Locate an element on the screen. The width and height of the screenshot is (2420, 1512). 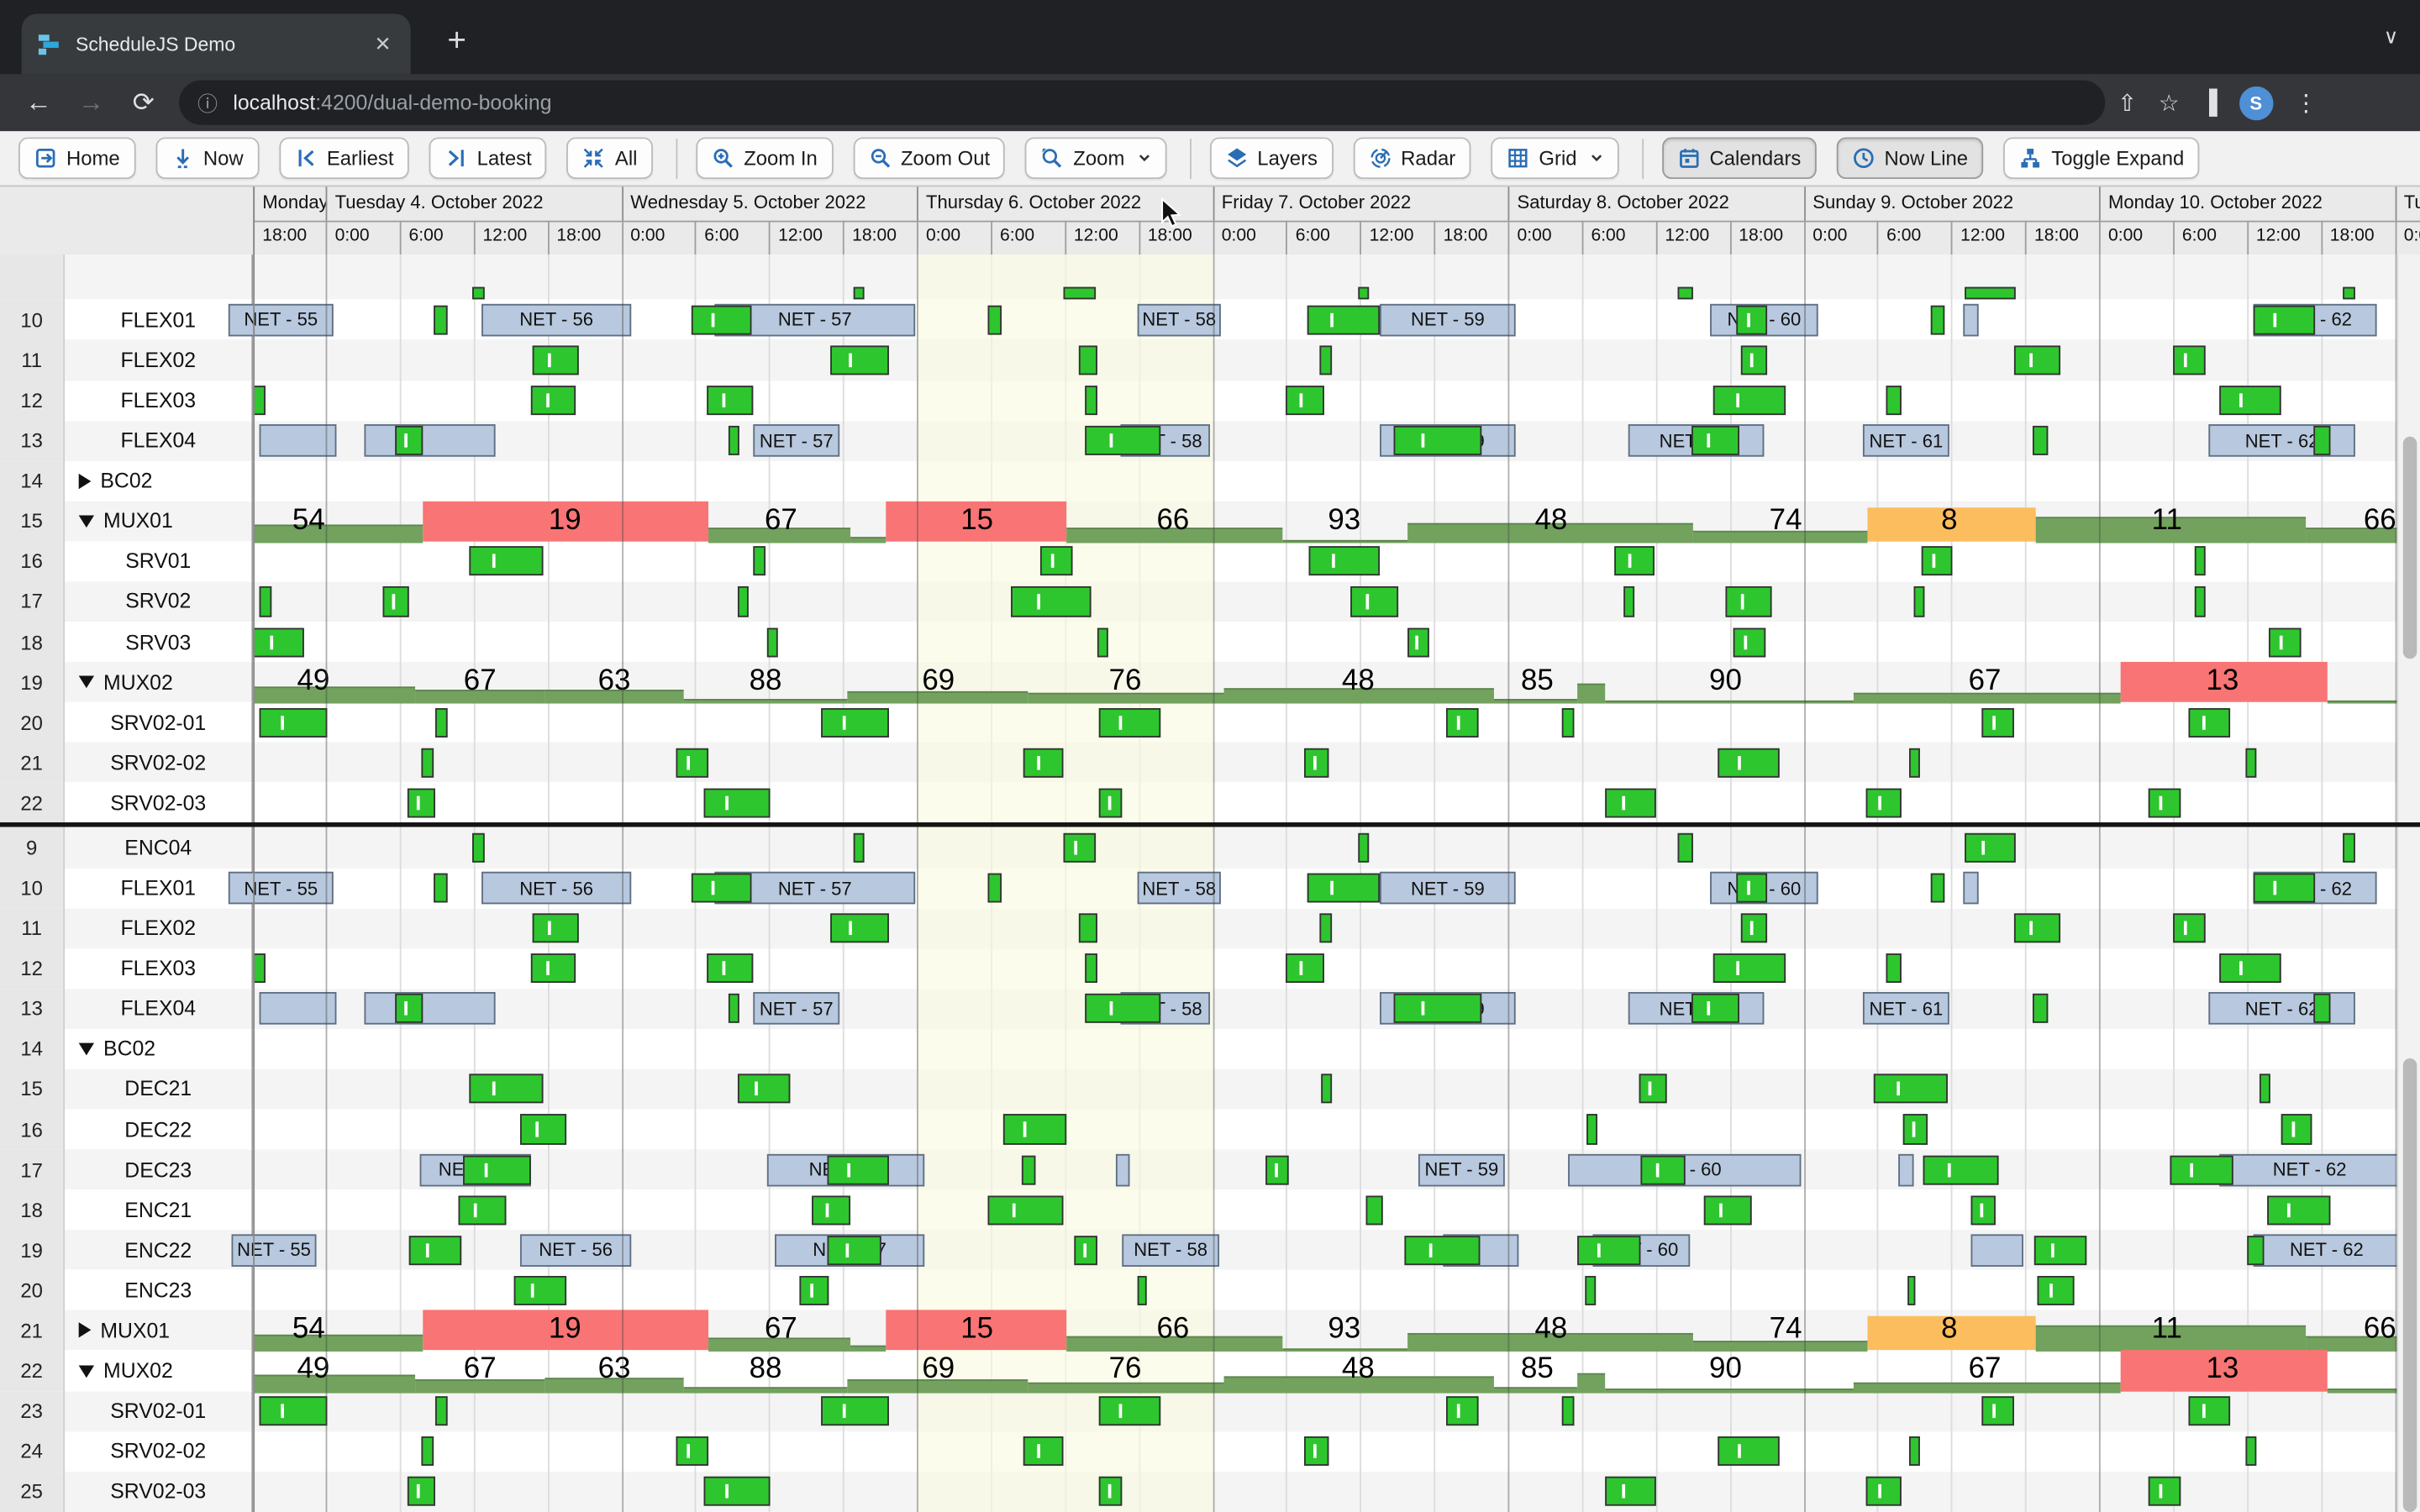
bookmark-star-icon: ☆ is located at coordinates (2169, 103).